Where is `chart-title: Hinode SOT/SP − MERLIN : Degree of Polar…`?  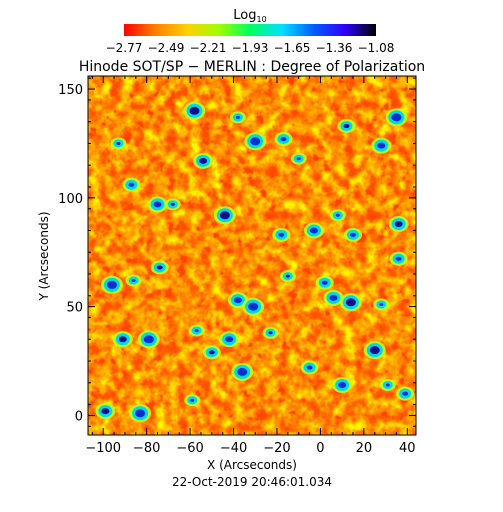 chart-title: Hinode SOT/SP − MERLIN : Degree of Polar… is located at coordinates (252, 67).